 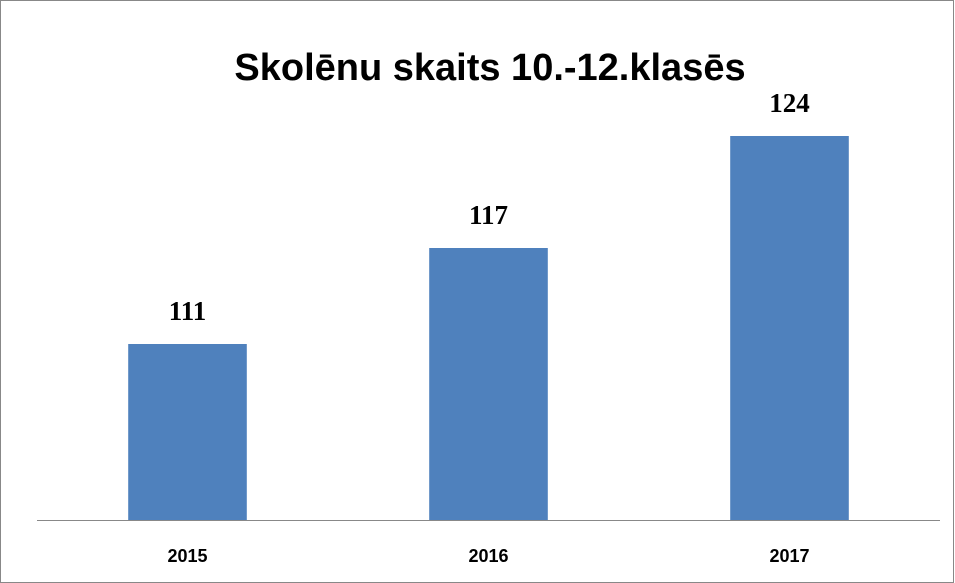 What do you see at coordinates (187, 556) in the screenshot?
I see `x-tick-label: 2015` at bounding box center [187, 556].